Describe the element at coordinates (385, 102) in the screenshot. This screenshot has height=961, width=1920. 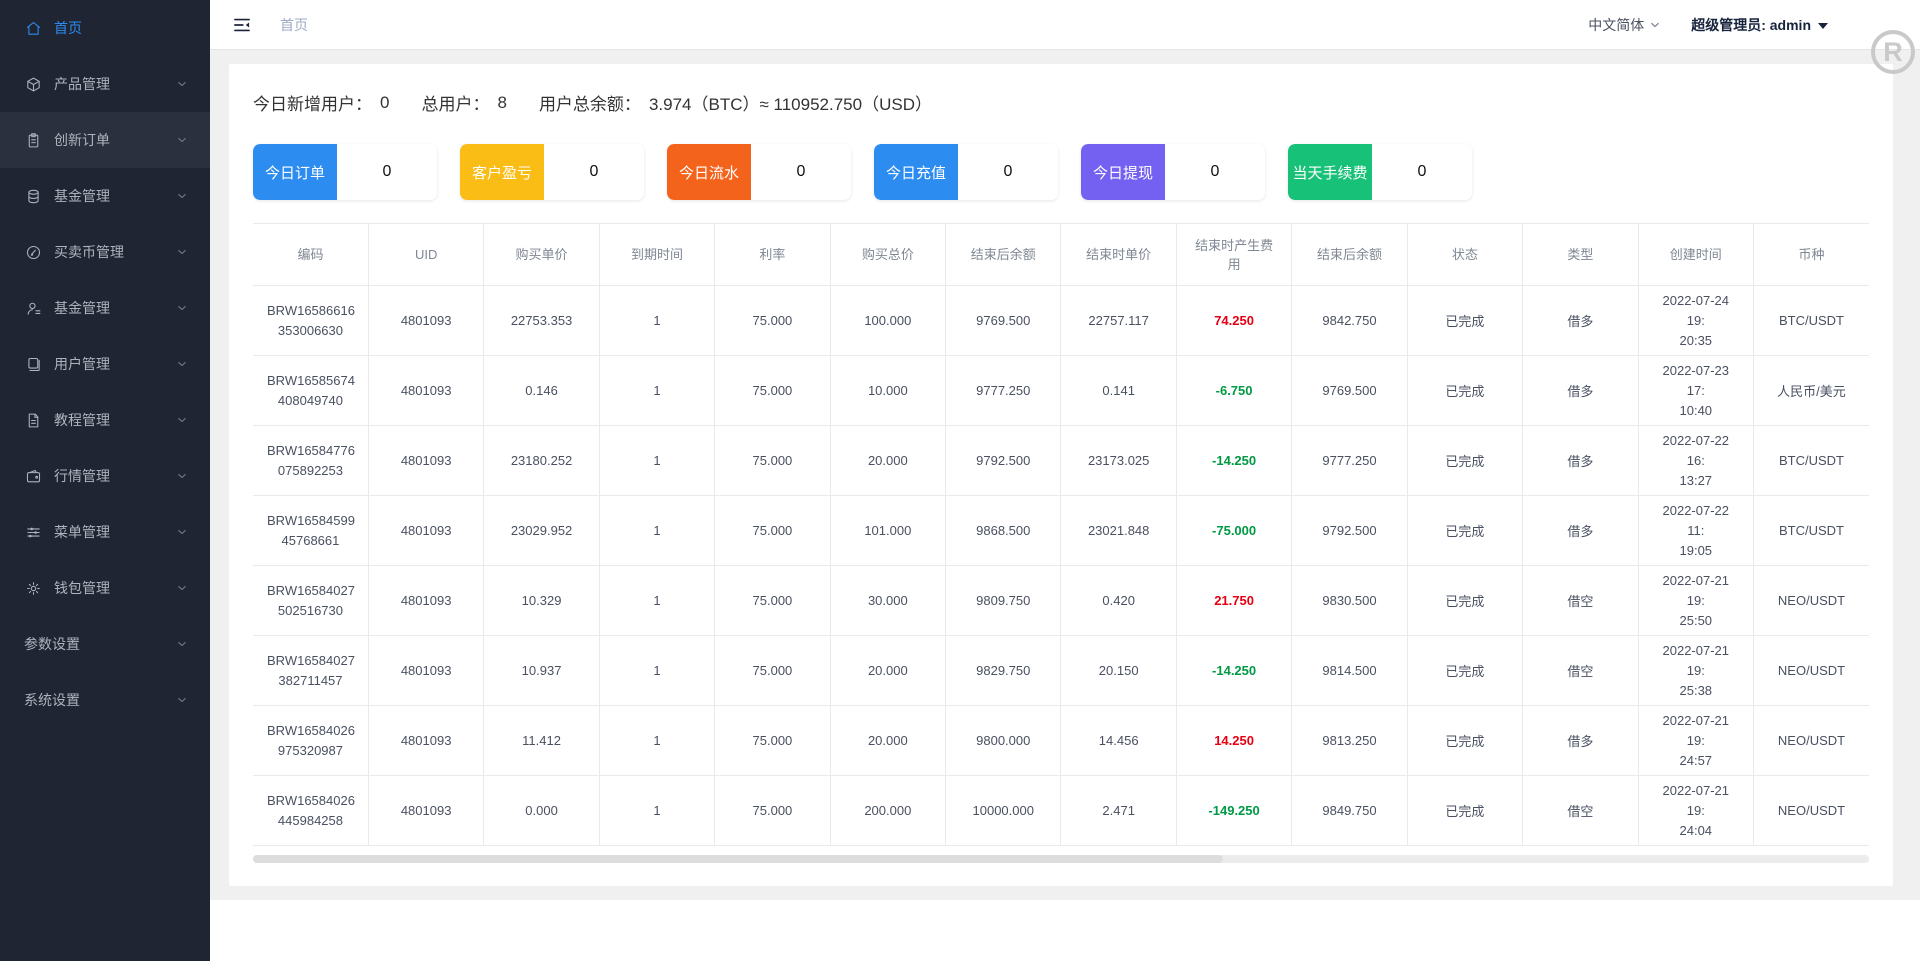
I see `overview-stat-value: 0` at that location.